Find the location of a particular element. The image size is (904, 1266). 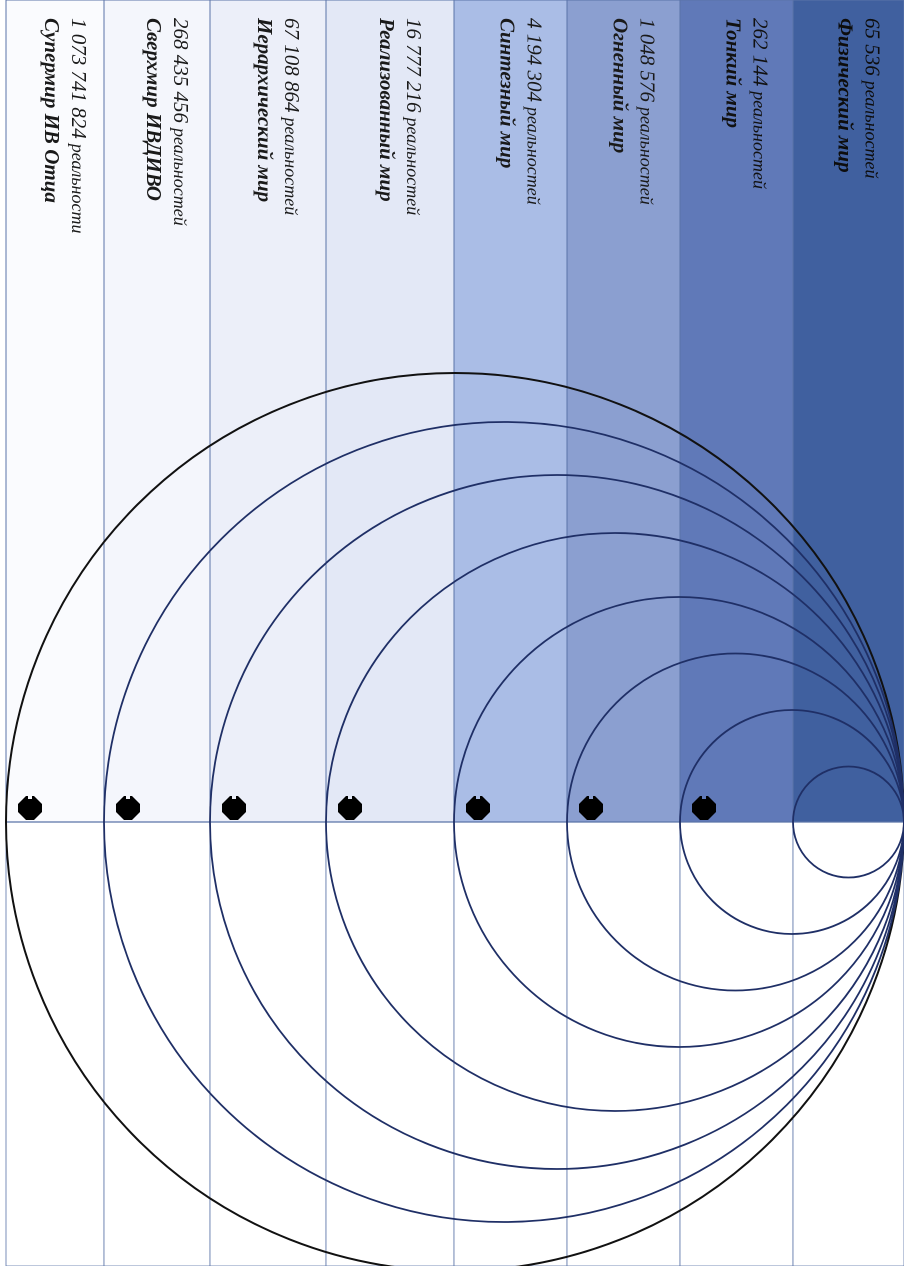

count-value: 65 536 is located at coordinates (873, 47).